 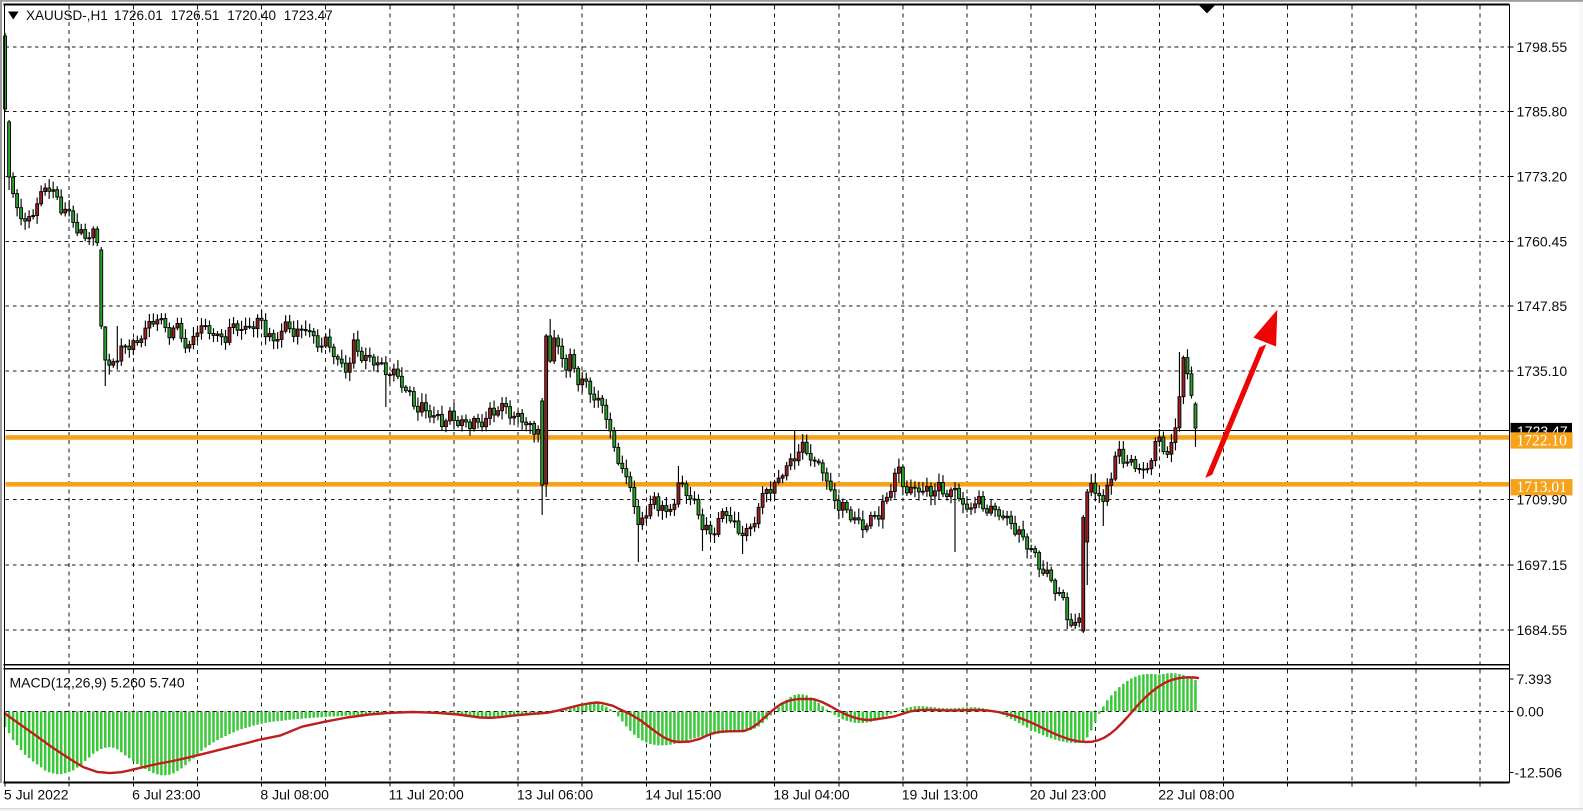 What do you see at coordinates (294, 795) in the screenshot?
I see `svg-text: 8 Jul 08:00` at bounding box center [294, 795].